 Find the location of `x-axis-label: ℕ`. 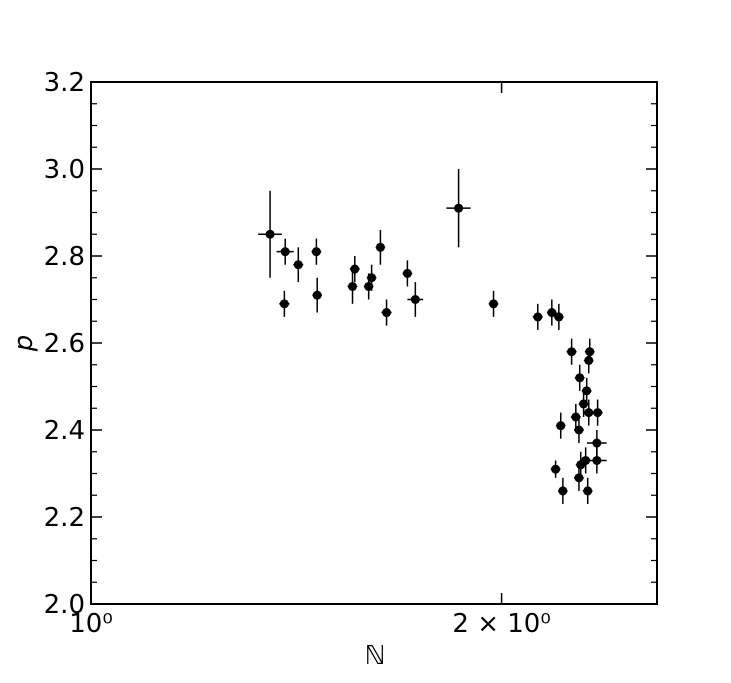

x-axis-label: ℕ is located at coordinates (375, 656).